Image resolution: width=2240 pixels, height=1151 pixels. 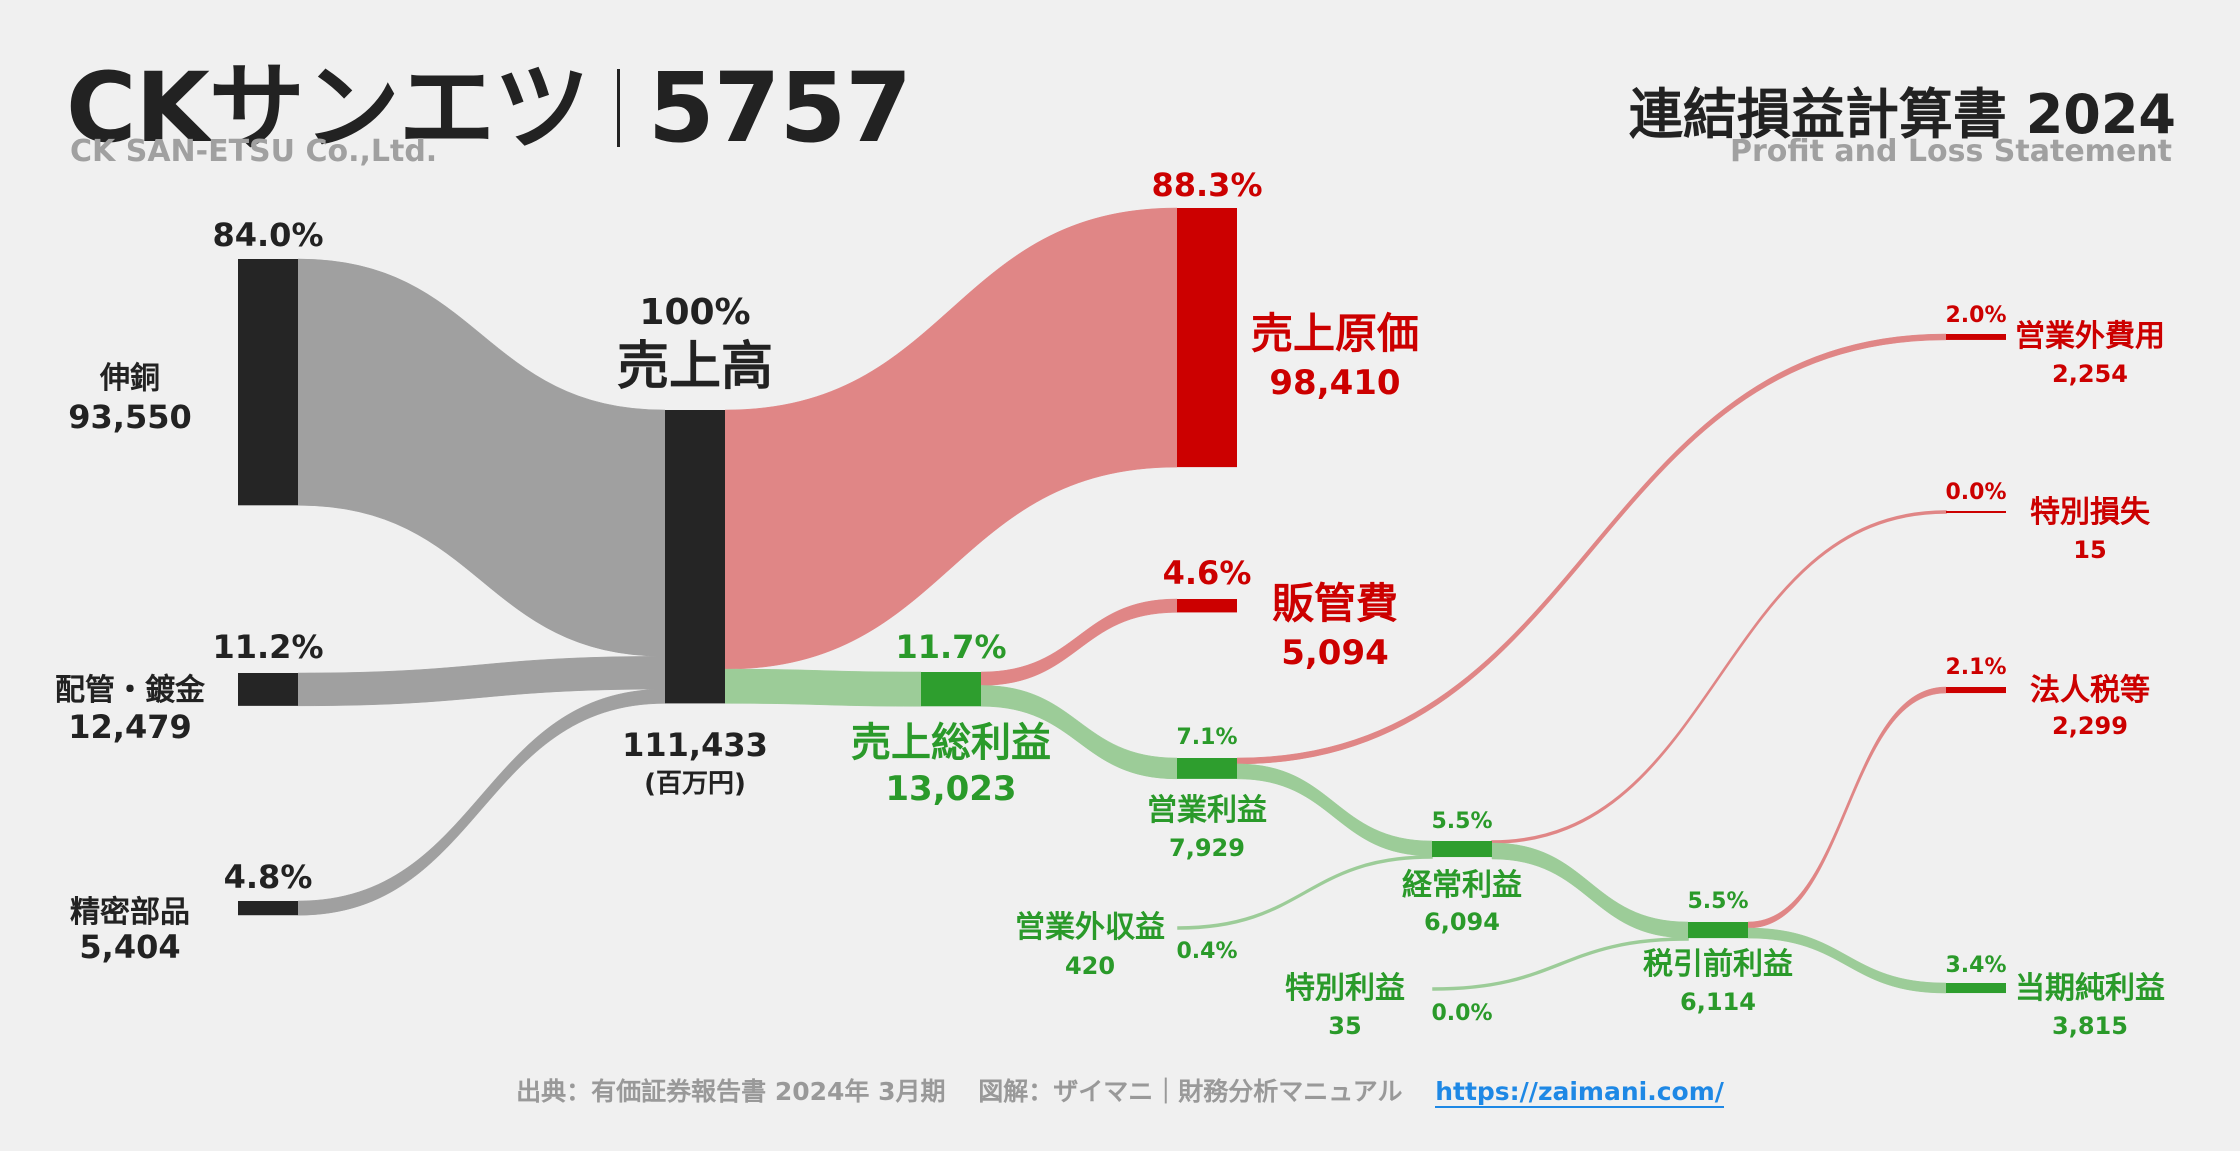 I want to click on node-sga, so click(x=1207, y=606).